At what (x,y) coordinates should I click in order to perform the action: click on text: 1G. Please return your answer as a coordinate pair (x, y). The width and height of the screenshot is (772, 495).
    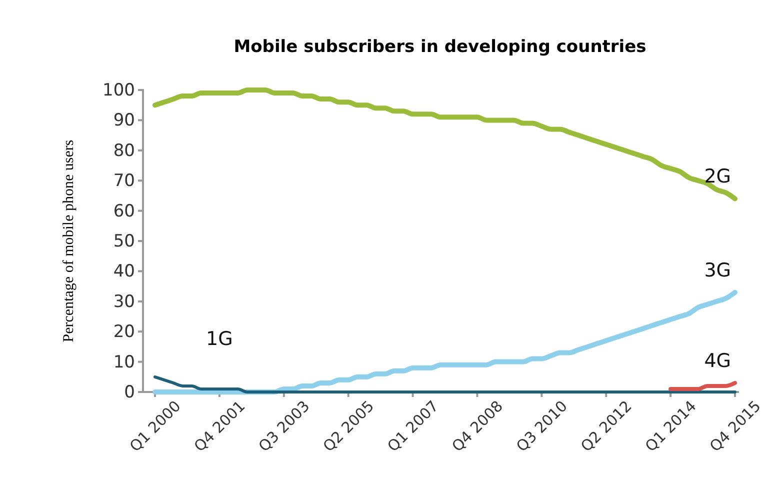
    Looking at the image, I should click on (219, 339).